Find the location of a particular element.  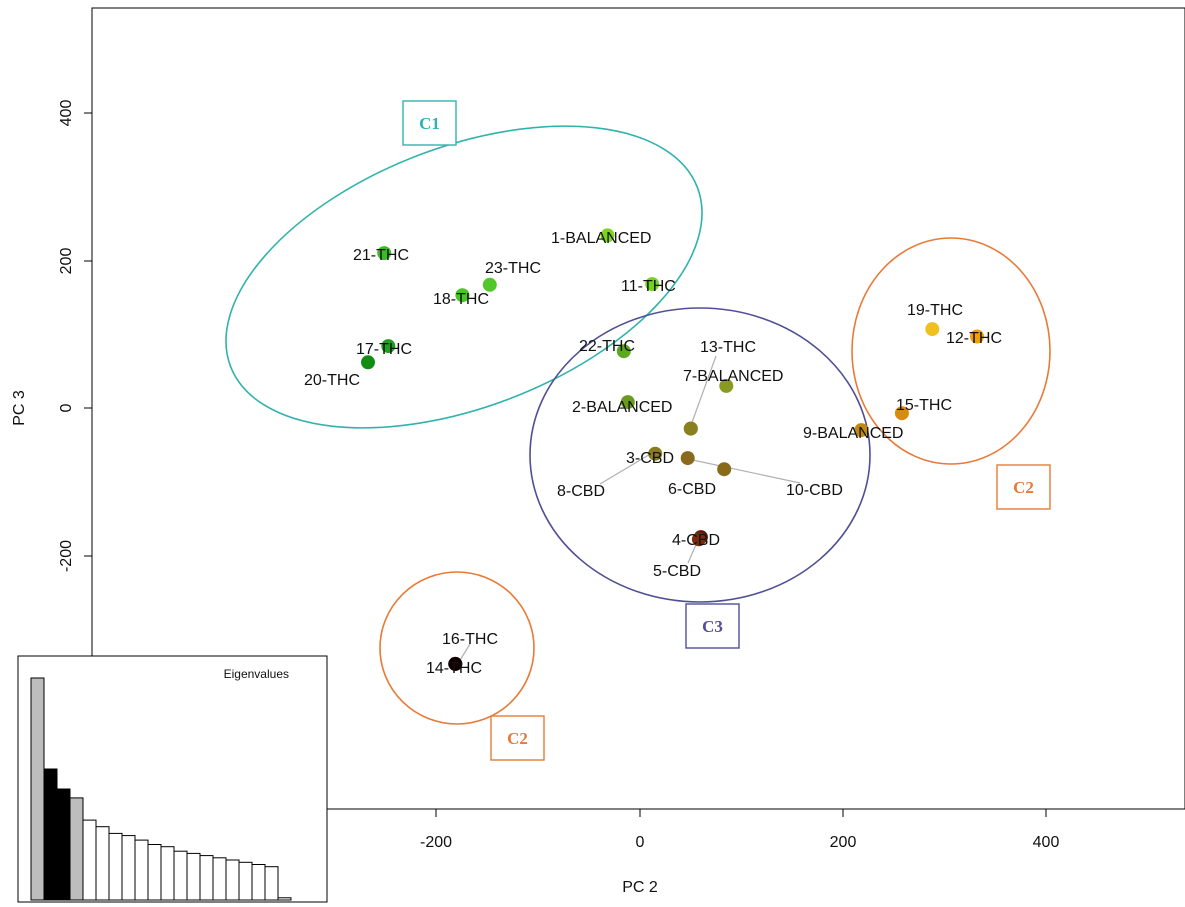

point-label-7: 7-BALANCED is located at coordinates (733, 376).